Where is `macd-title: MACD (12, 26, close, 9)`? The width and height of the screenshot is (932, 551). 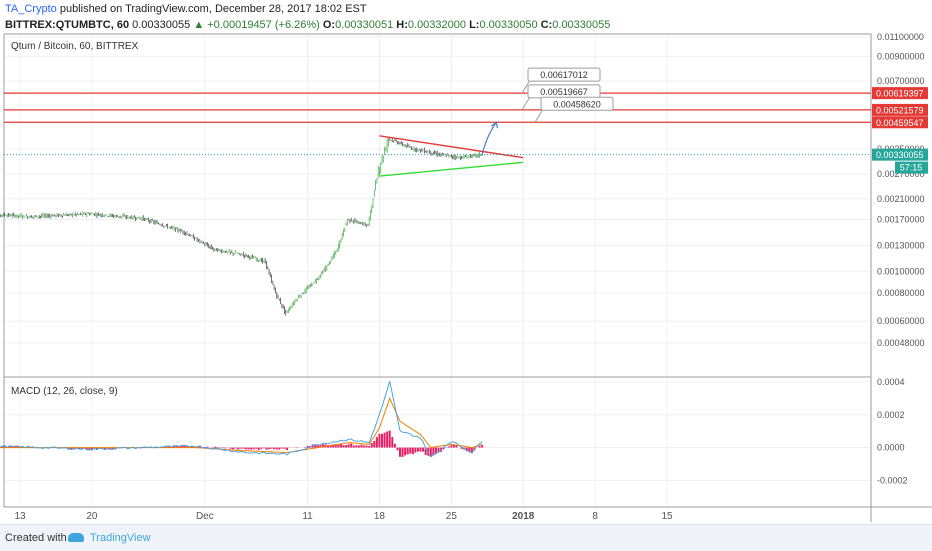
macd-title: MACD (12, 26, close, 9) is located at coordinates (64, 391).